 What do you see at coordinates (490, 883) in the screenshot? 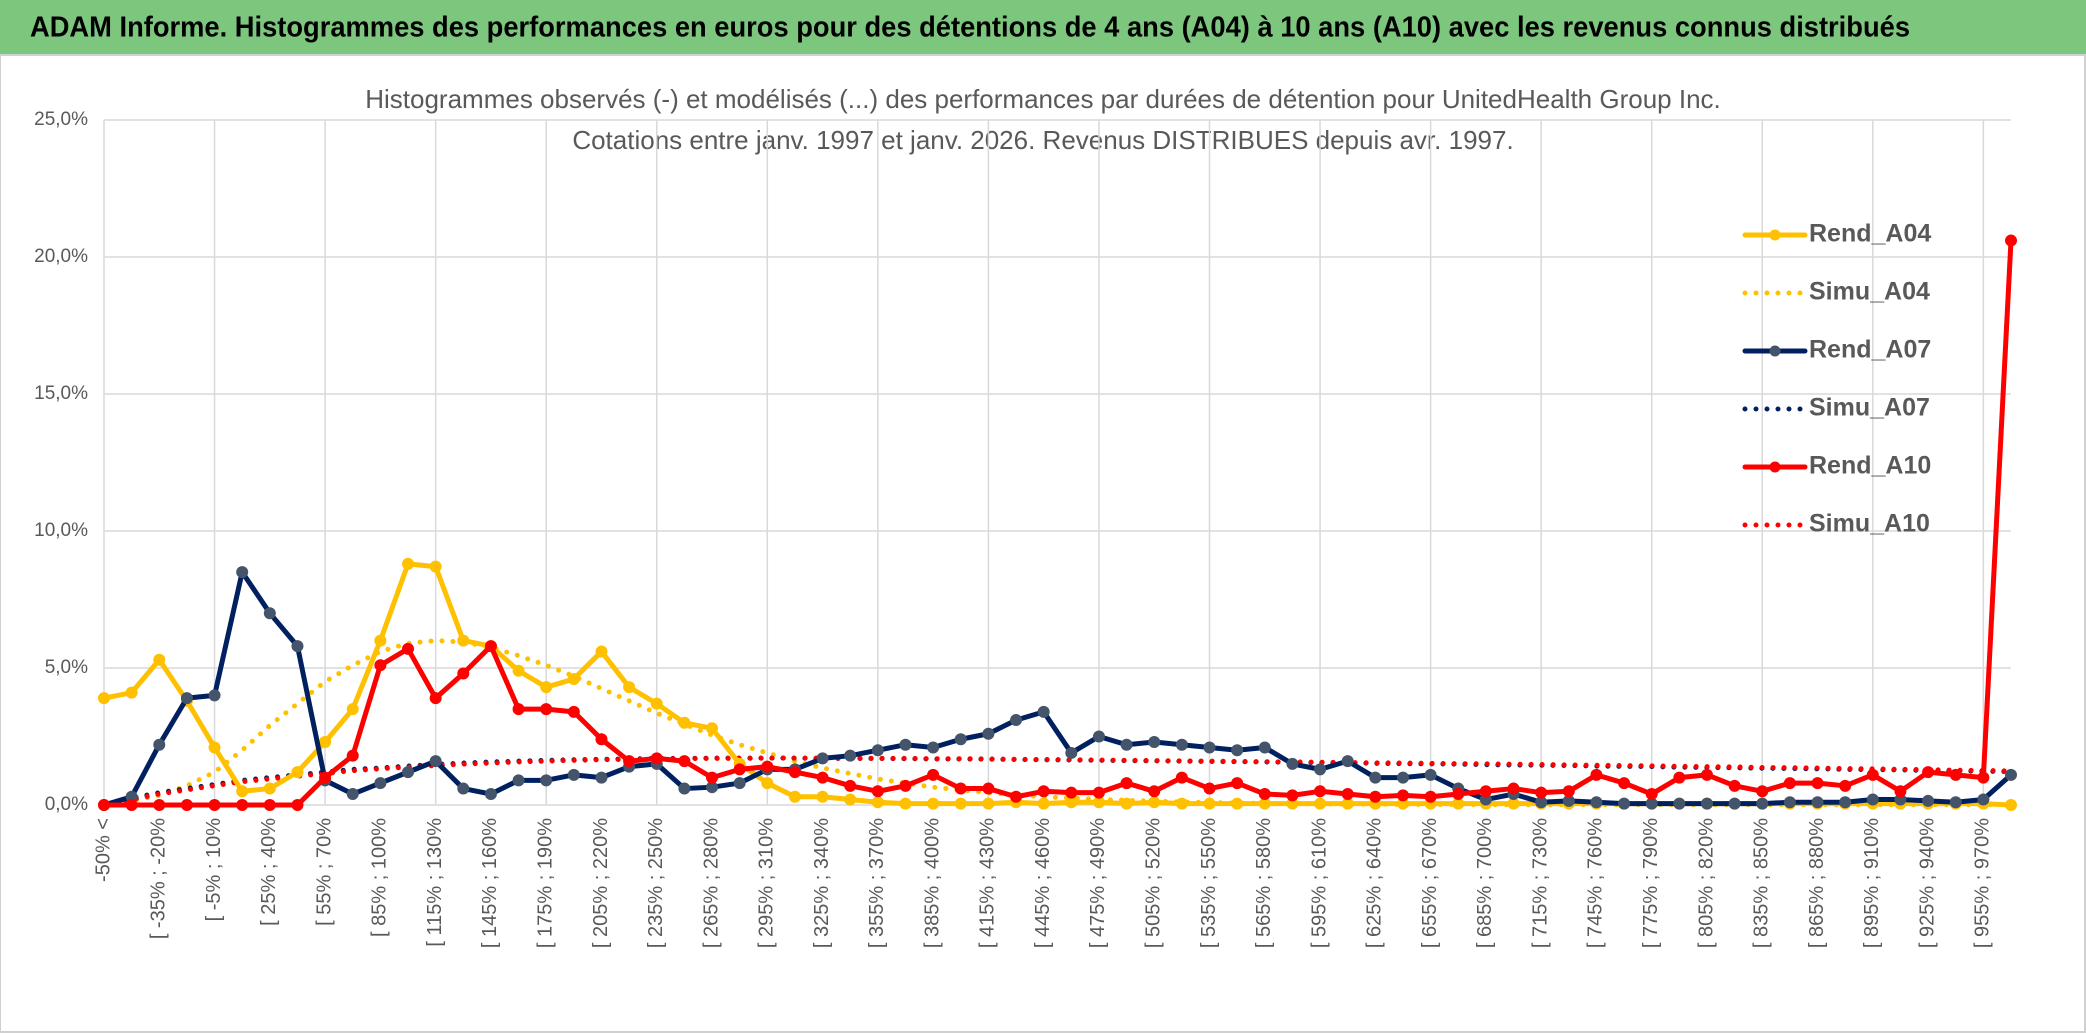
I see `x-tick-label: [ 145% ; 160%` at bounding box center [490, 883].